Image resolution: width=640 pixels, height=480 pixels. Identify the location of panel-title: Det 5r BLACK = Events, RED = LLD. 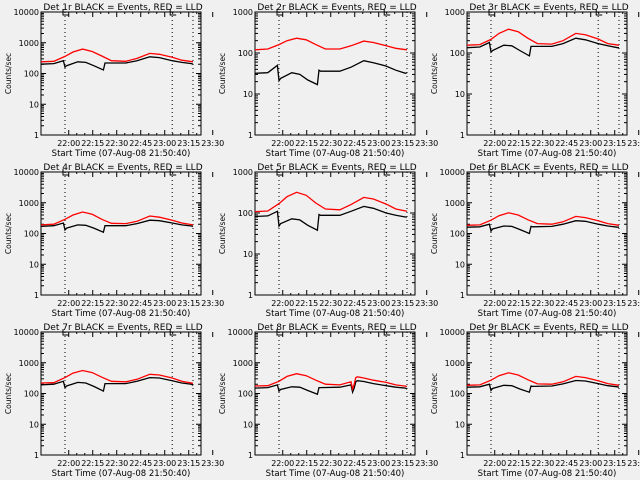
(336, 168).